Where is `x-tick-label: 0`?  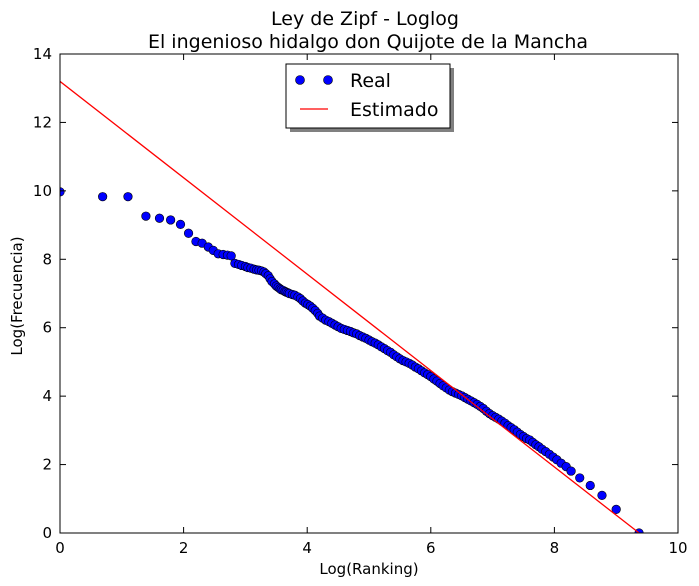 x-tick-label: 0 is located at coordinates (60, 548).